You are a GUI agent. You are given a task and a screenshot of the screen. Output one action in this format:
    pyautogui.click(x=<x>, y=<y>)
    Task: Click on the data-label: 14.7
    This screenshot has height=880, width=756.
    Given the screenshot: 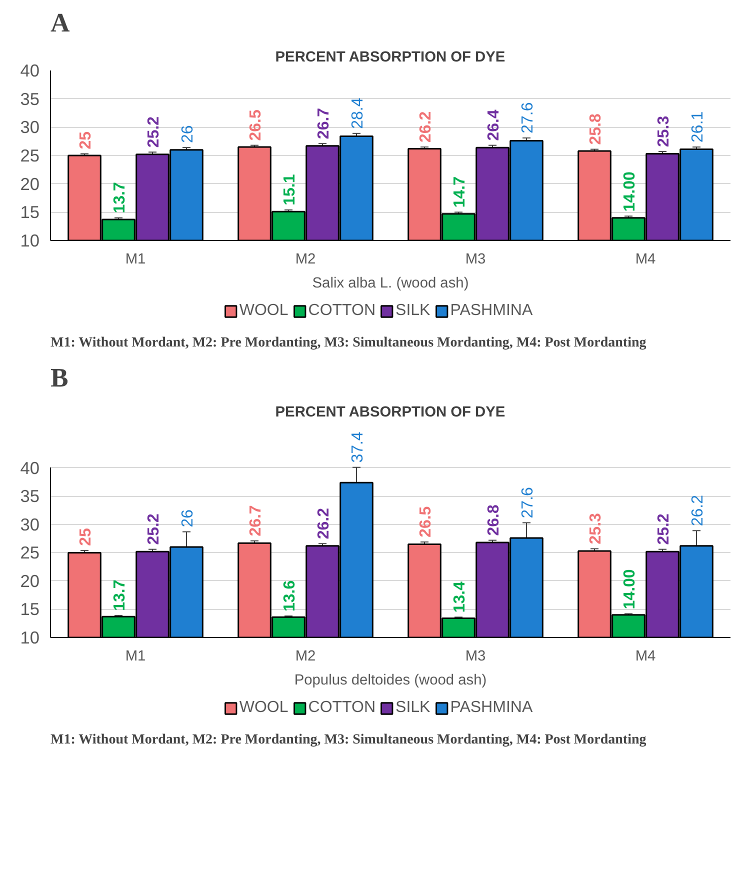 What is the action you would take?
    pyautogui.click(x=460, y=192)
    